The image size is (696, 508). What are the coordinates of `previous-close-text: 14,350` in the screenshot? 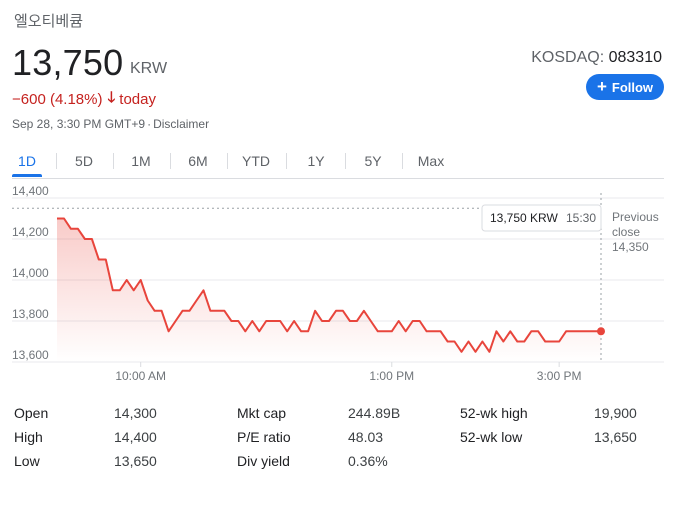 It's located at (630, 247).